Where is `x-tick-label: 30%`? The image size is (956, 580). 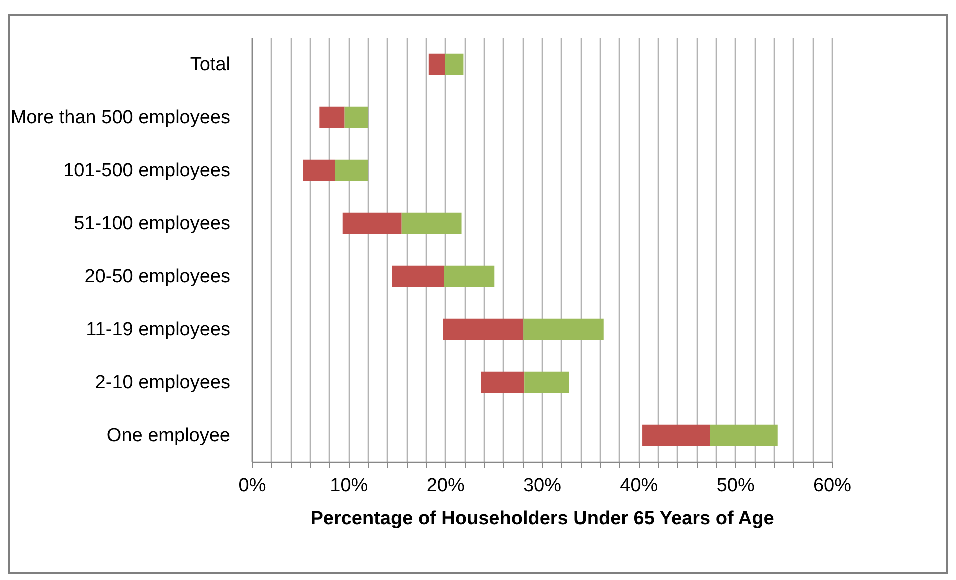
x-tick-label: 30% is located at coordinates (542, 486).